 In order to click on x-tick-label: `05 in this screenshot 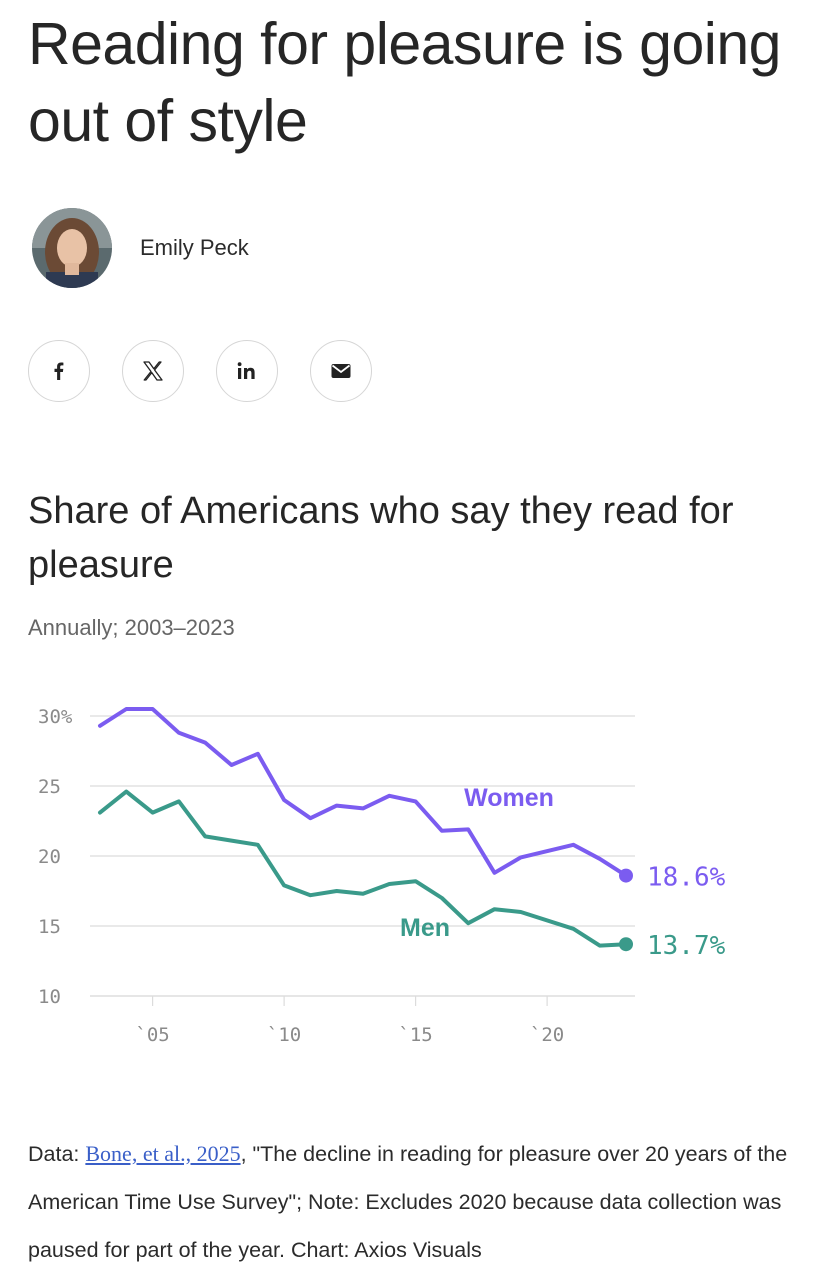, I will do `click(152, 1035)`.